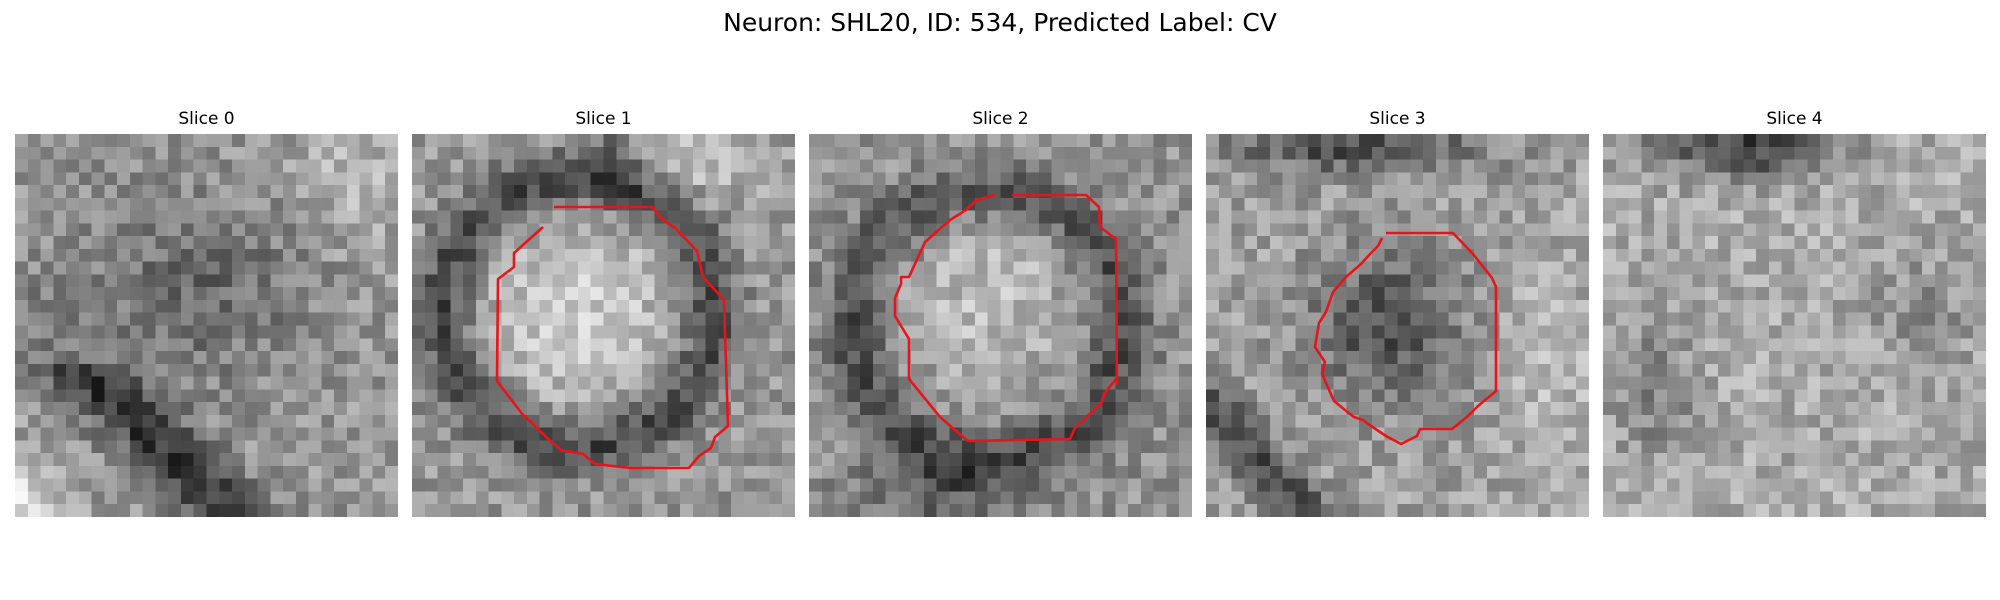  I want to click on slice-3-contour, so click(1405, 338).